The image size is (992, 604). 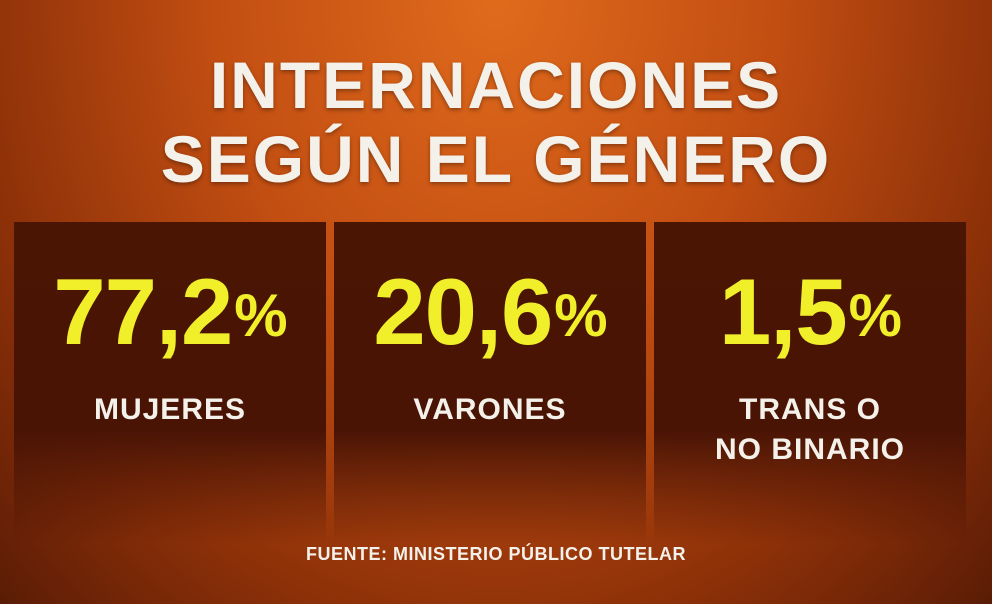 What do you see at coordinates (810, 409) in the screenshot?
I see `stat-label-line-1: TRANS O` at bounding box center [810, 409].